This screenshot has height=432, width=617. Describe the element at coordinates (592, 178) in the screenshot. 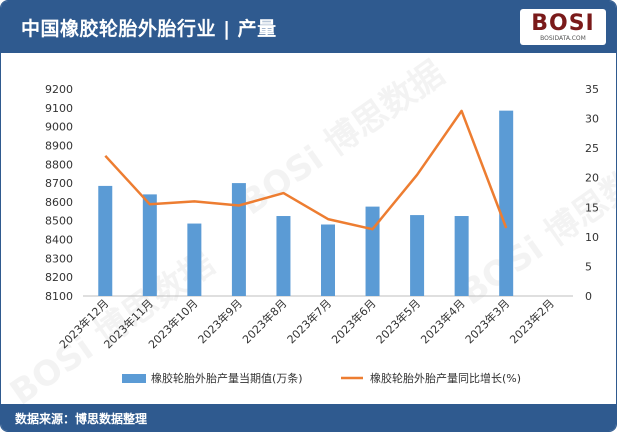

I see `right-tick-label: 20` at that location.